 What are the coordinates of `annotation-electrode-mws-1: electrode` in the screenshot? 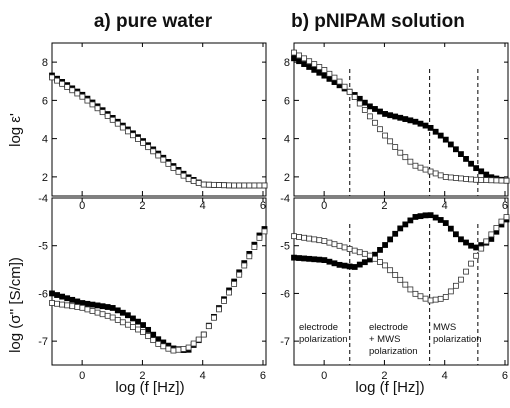 It's located at (388, 327).